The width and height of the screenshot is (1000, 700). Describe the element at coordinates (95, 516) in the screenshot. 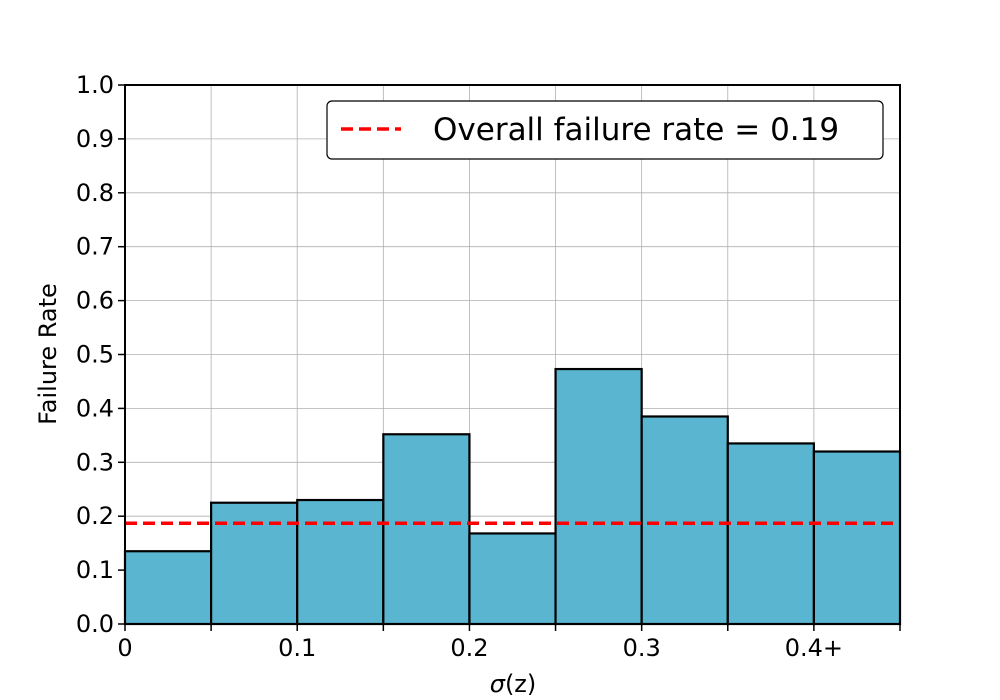

I see `y-tick-label-2: 0.2` at that location.